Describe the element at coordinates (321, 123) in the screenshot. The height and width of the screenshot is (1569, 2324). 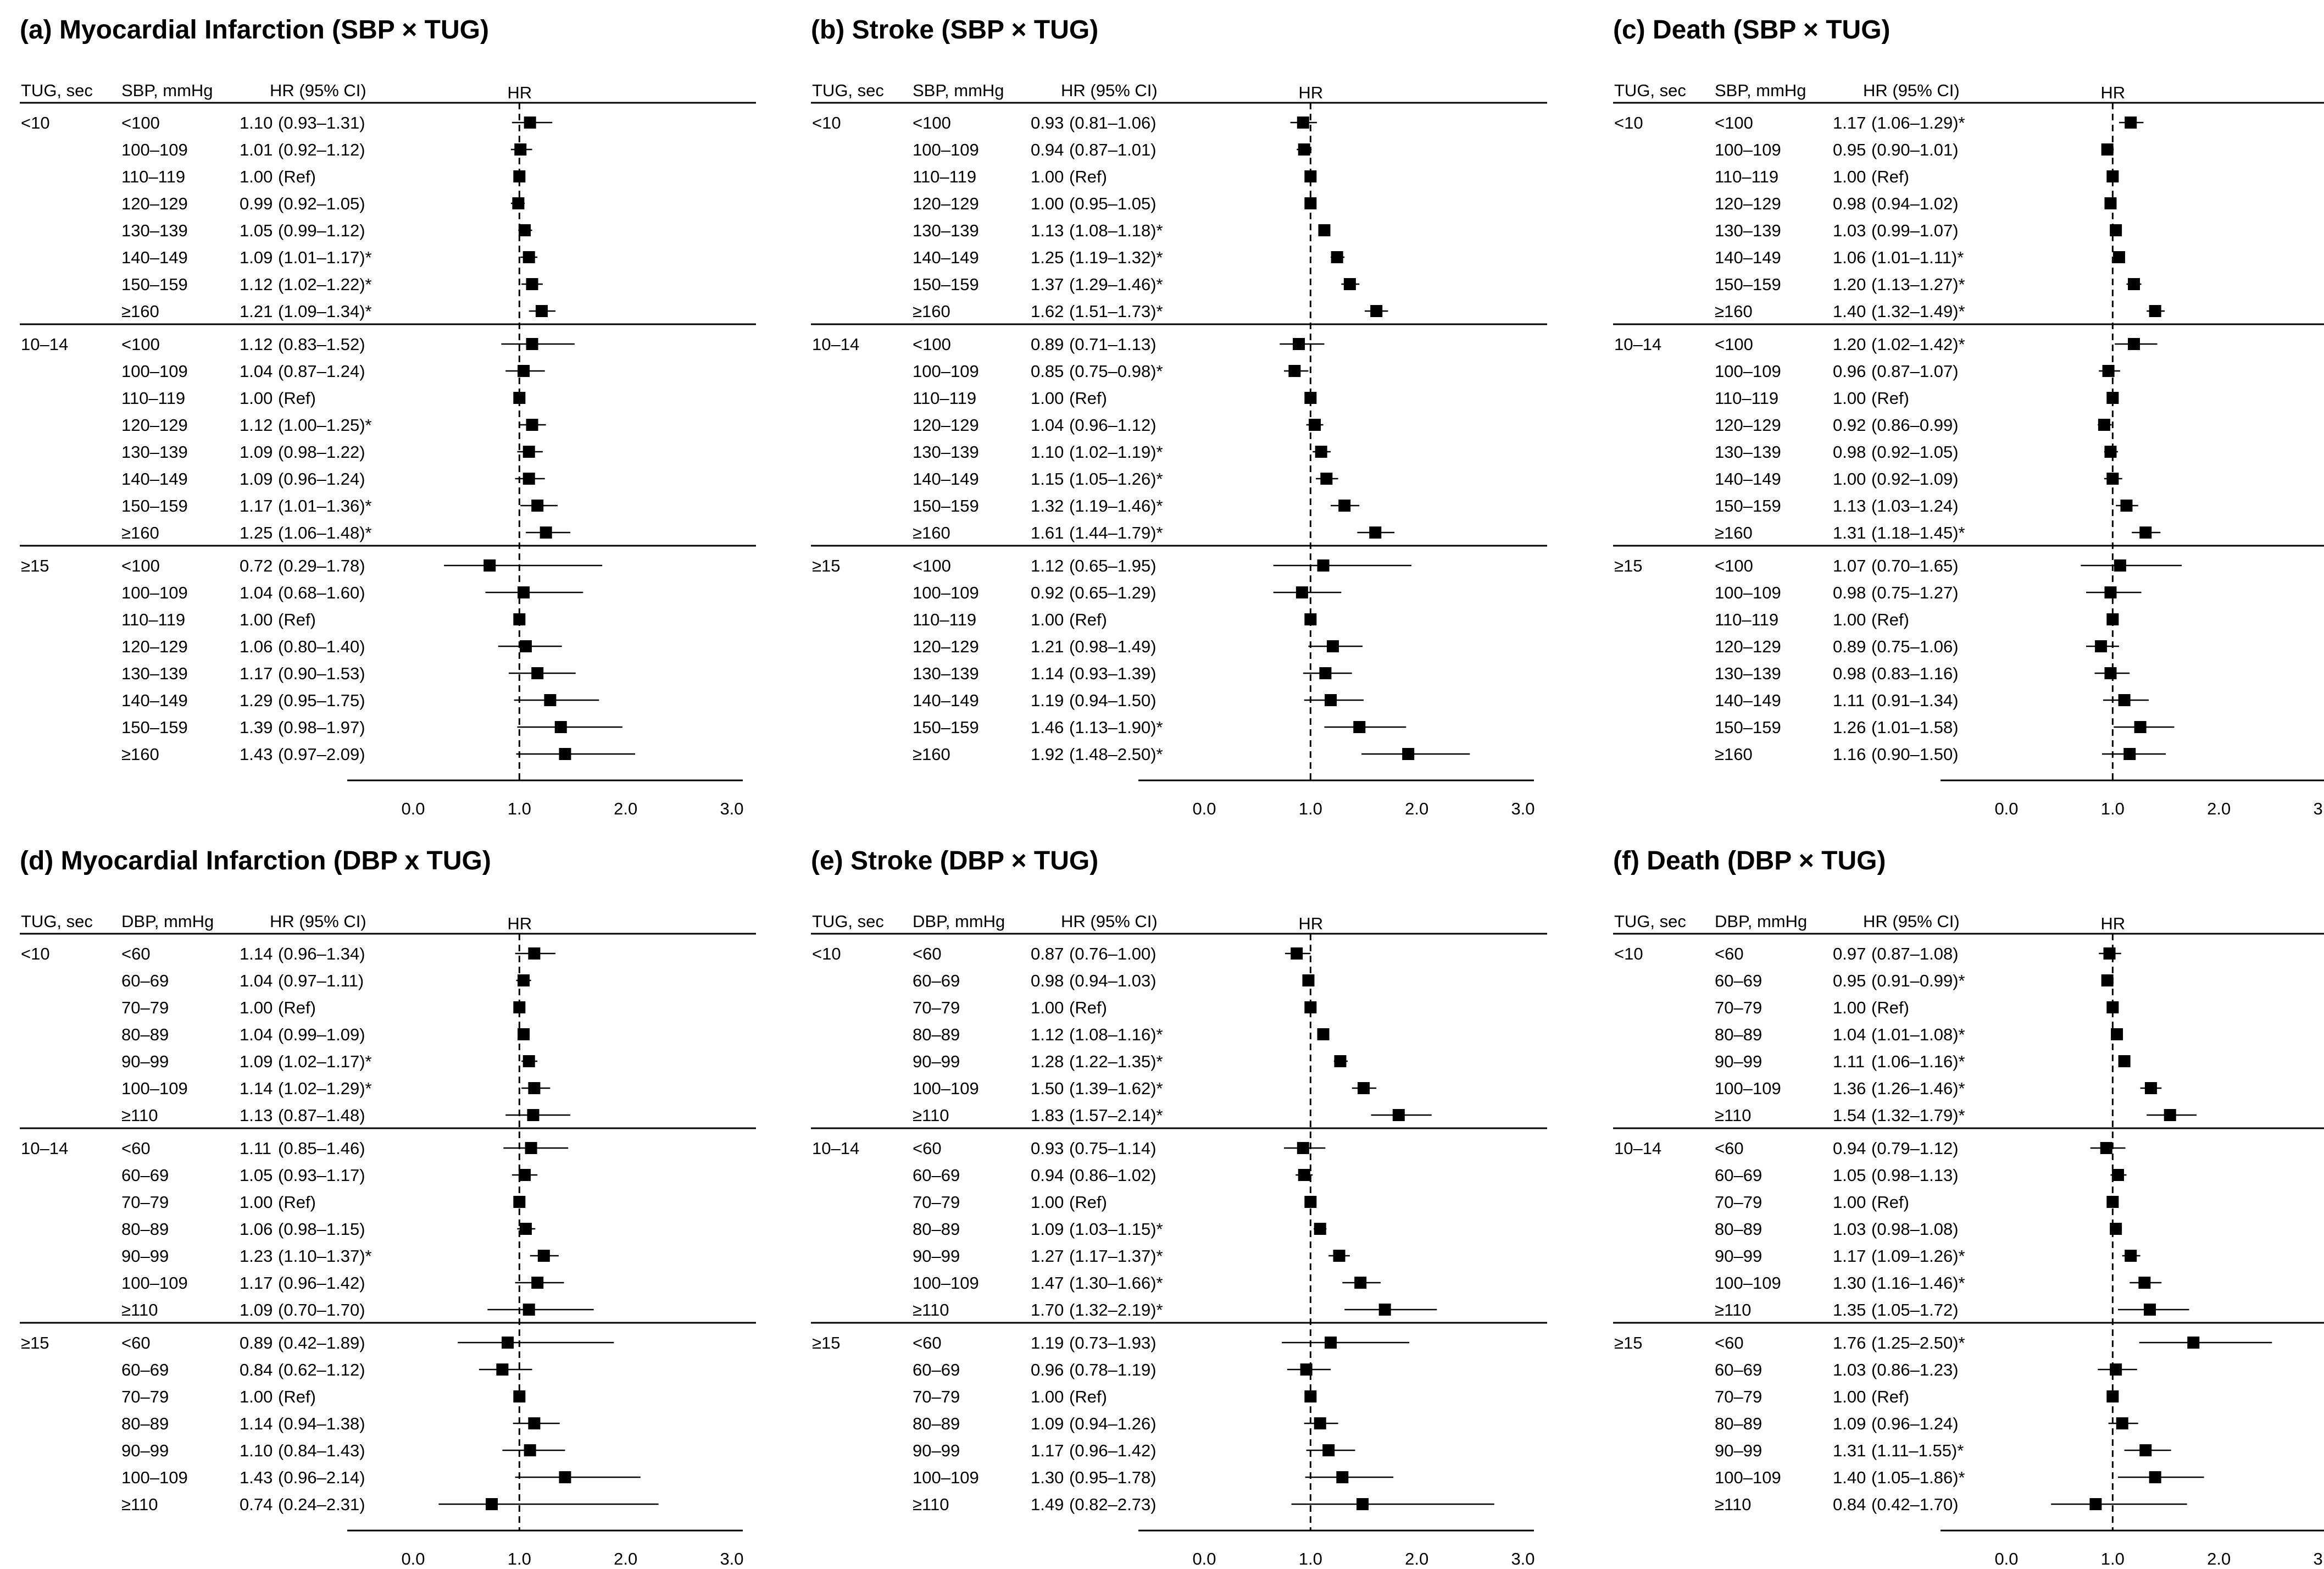
I see `row-ci: (0.93–1.31)` at that location.